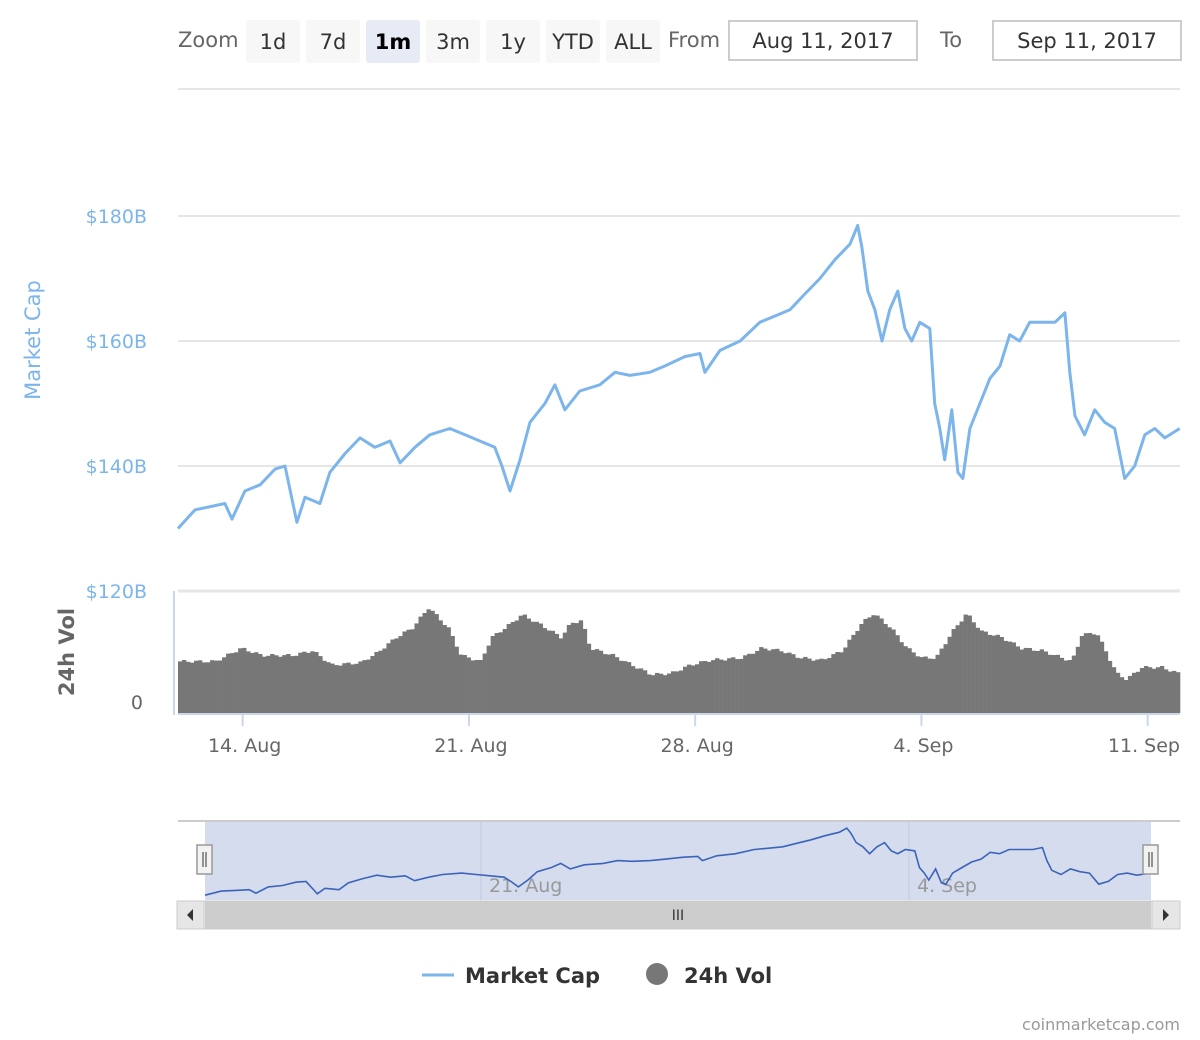 The image size is (1200, 1040). I want to click on range-button-3m: 3m, so click(453, 41).